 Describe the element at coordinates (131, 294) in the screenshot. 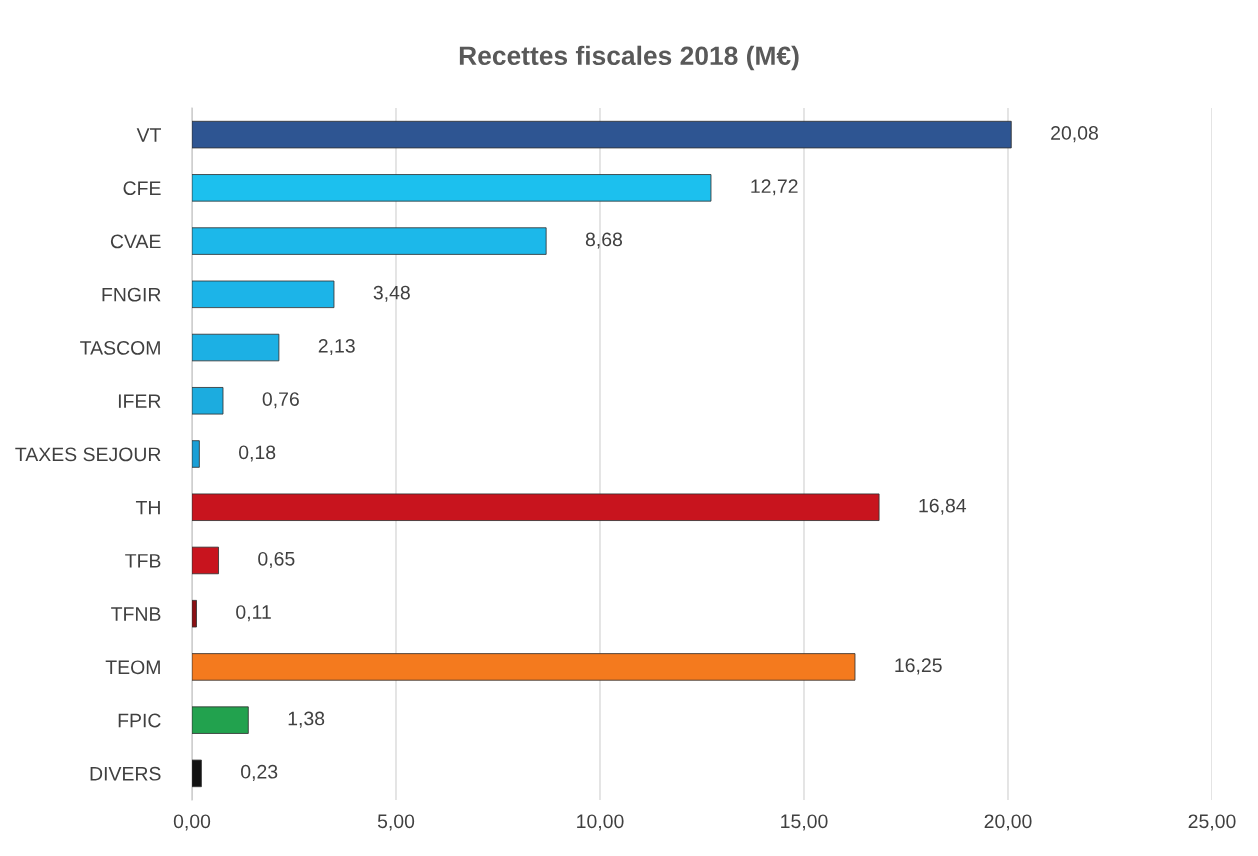

I see `y-tick-label: FNGIR` at that location.